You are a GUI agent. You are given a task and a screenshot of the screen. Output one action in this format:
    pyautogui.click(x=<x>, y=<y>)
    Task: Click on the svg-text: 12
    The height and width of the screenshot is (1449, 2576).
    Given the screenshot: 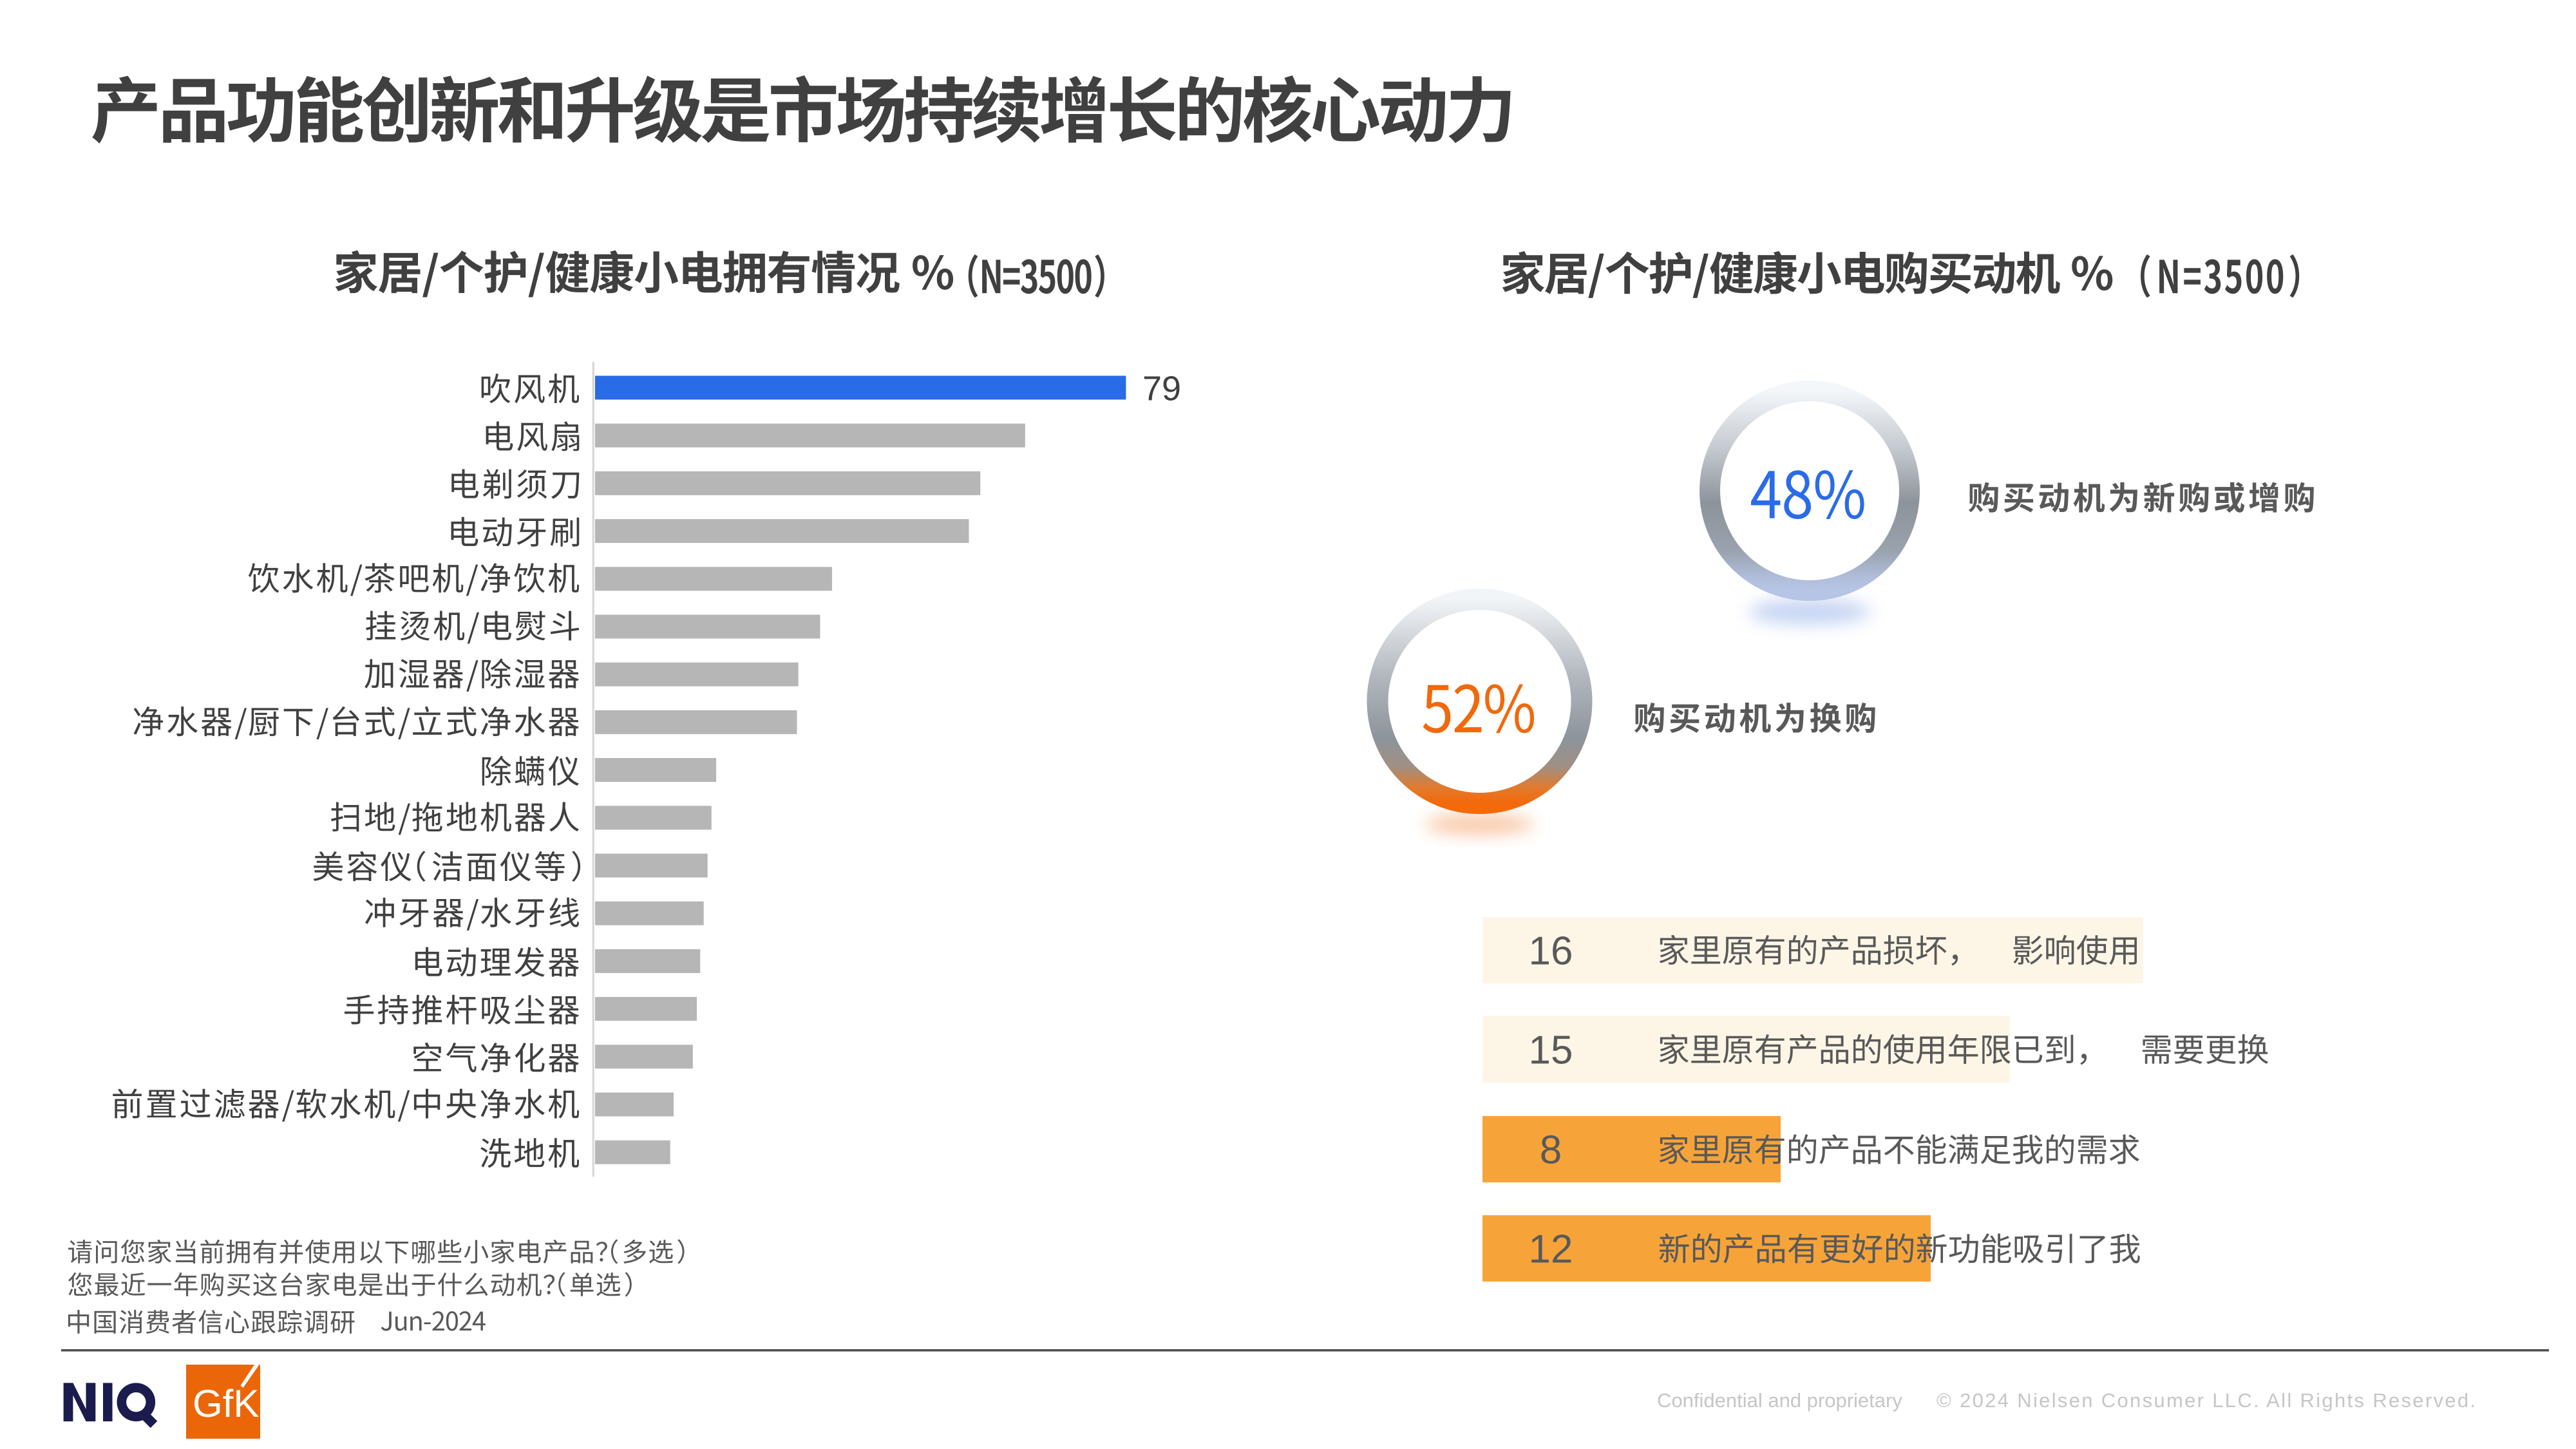 What is the action you would take?
    pyautogui.click(x=1551, y=1250)
    